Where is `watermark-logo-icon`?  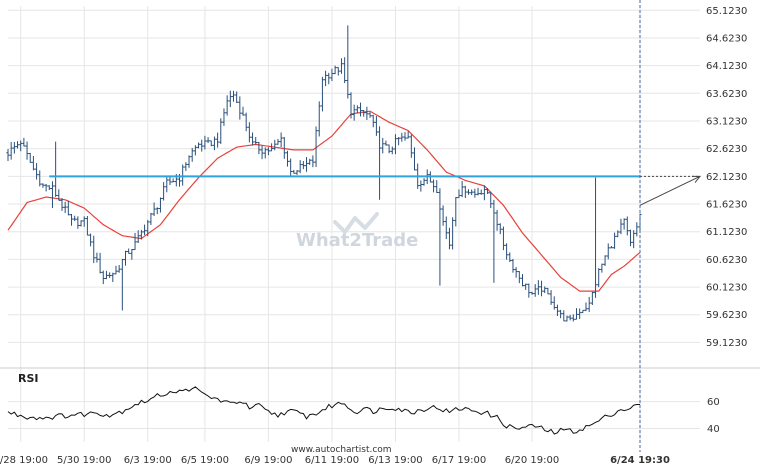 watermark-logo-icon is located at coordinates (356, 223).